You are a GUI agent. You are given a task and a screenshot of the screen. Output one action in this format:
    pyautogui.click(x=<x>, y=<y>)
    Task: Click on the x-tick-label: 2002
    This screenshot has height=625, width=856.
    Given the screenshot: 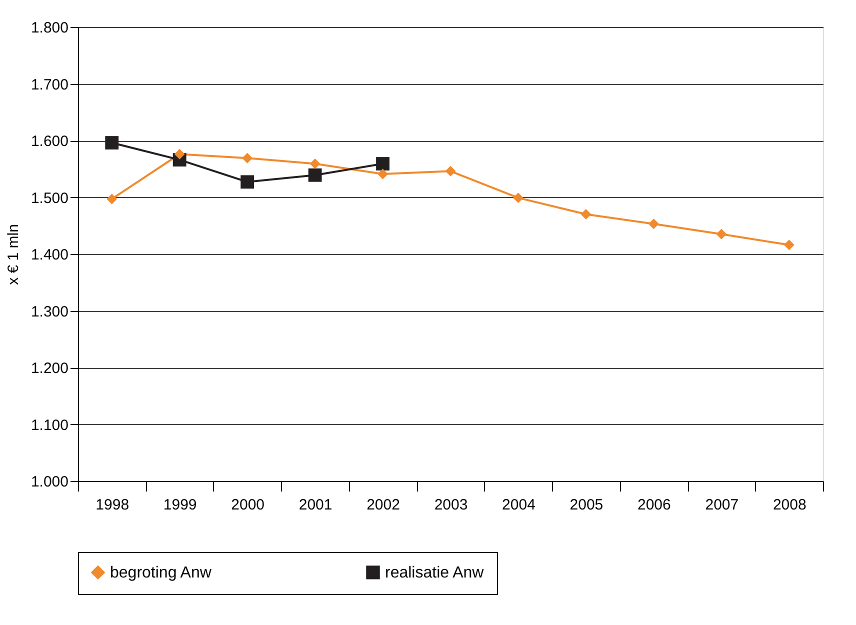 What is the action you would take?
    pyautogui.click(x=383, y=505)
    